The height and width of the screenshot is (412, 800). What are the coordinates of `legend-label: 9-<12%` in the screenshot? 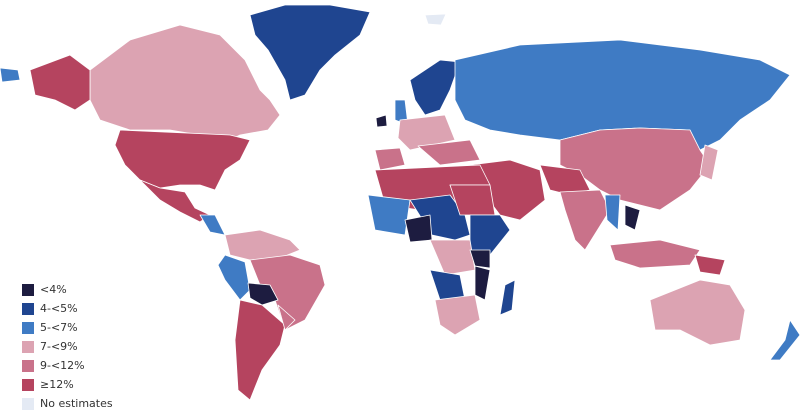 It's located at (62, 365).